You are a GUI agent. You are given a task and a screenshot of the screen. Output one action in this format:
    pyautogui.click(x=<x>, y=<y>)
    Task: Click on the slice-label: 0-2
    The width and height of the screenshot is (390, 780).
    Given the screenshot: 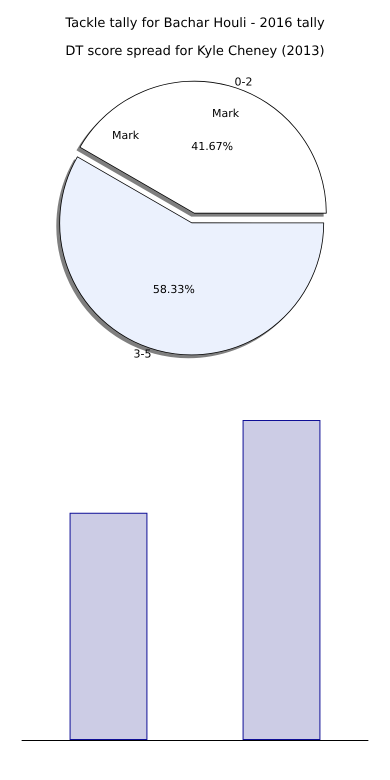 What is the action you would take?
    pyautogui.click(x=243, y=81)
    